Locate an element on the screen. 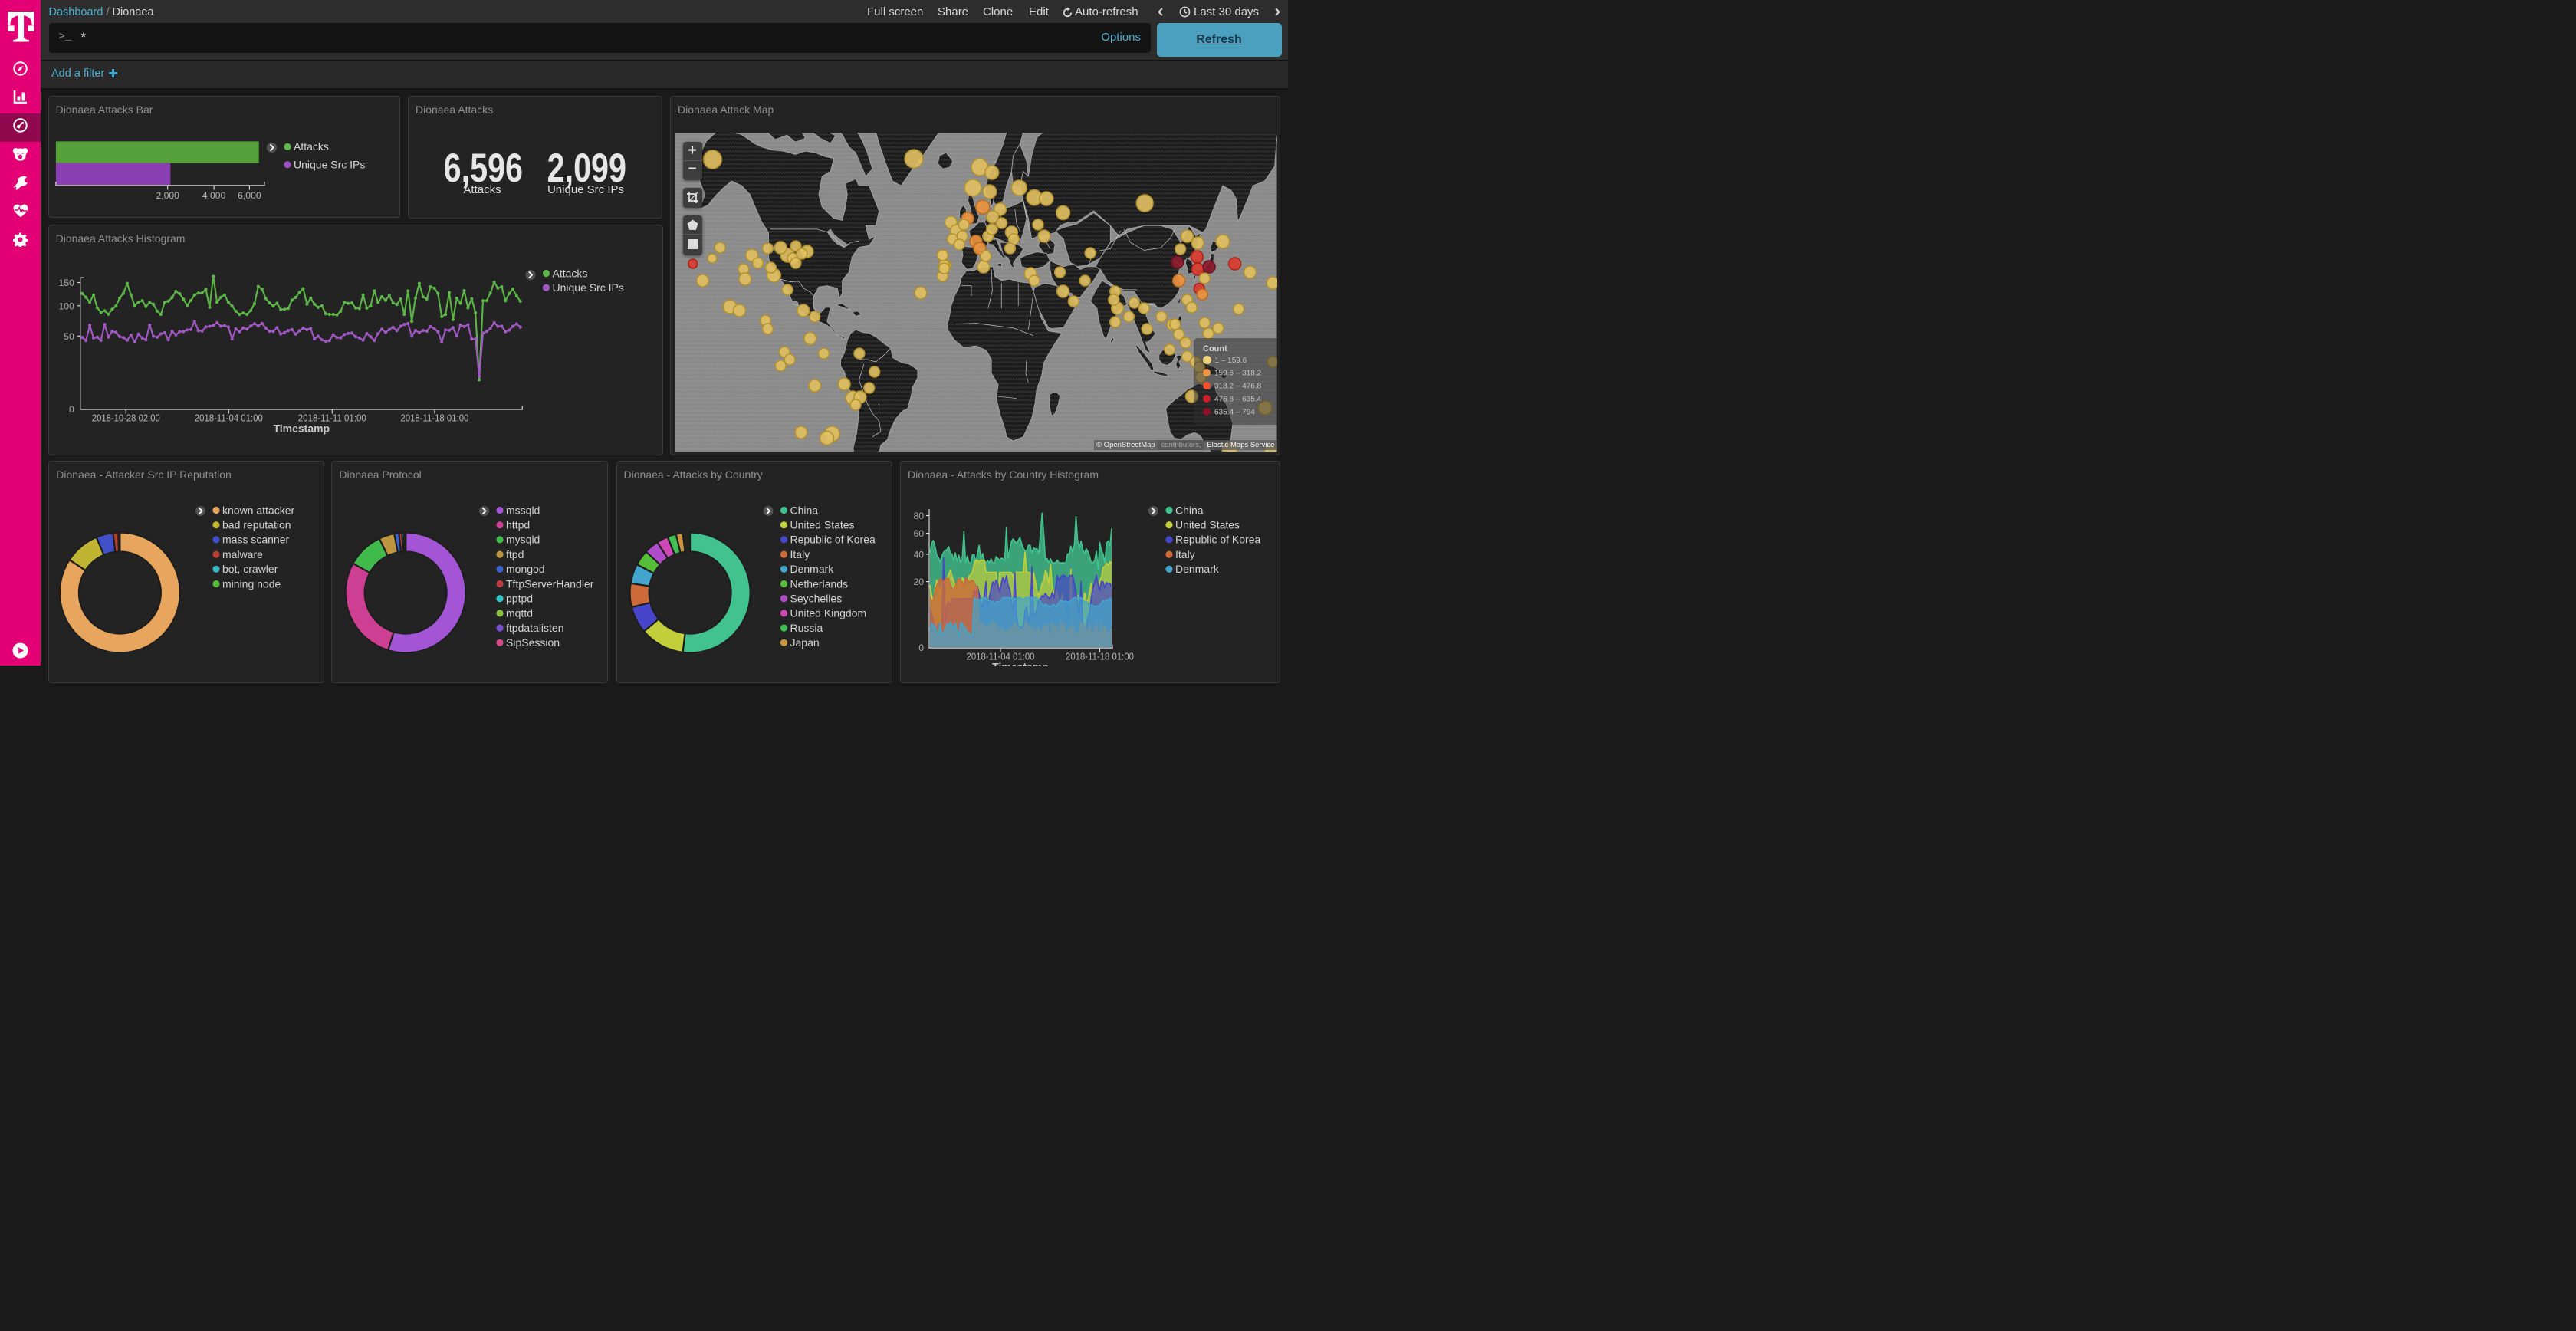  svg-text: mongod is located at coordinates (525, 569).